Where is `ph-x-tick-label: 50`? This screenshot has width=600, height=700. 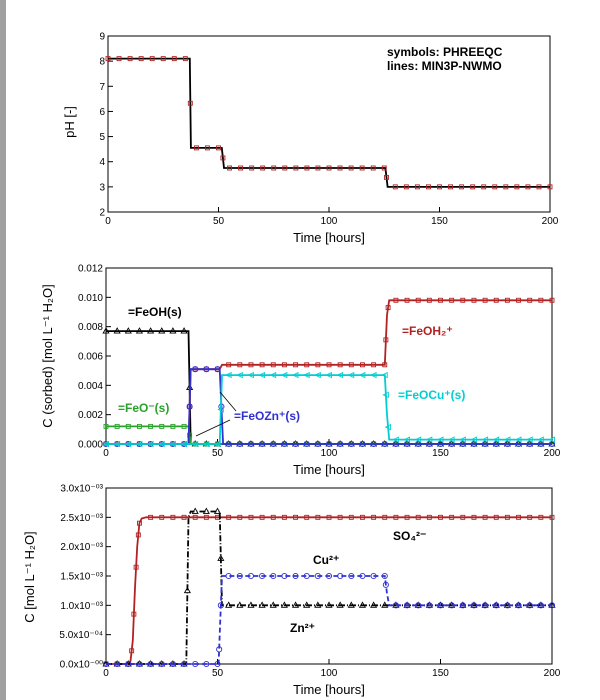 ph-x-tick-label: 50 is located at coordinates (219, 221).